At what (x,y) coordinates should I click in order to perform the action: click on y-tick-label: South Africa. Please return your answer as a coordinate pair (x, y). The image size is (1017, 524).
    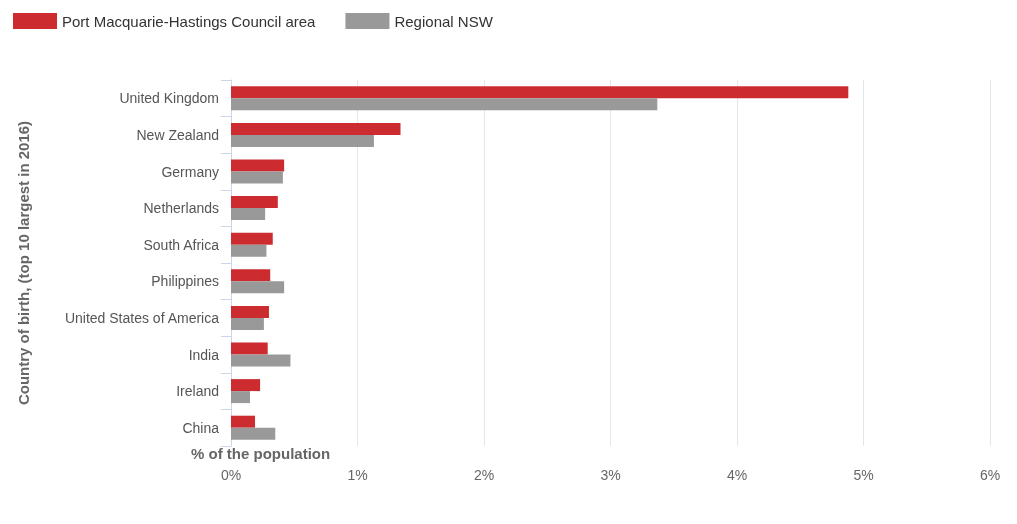
    Looking at the image, I should click on (181, 244).